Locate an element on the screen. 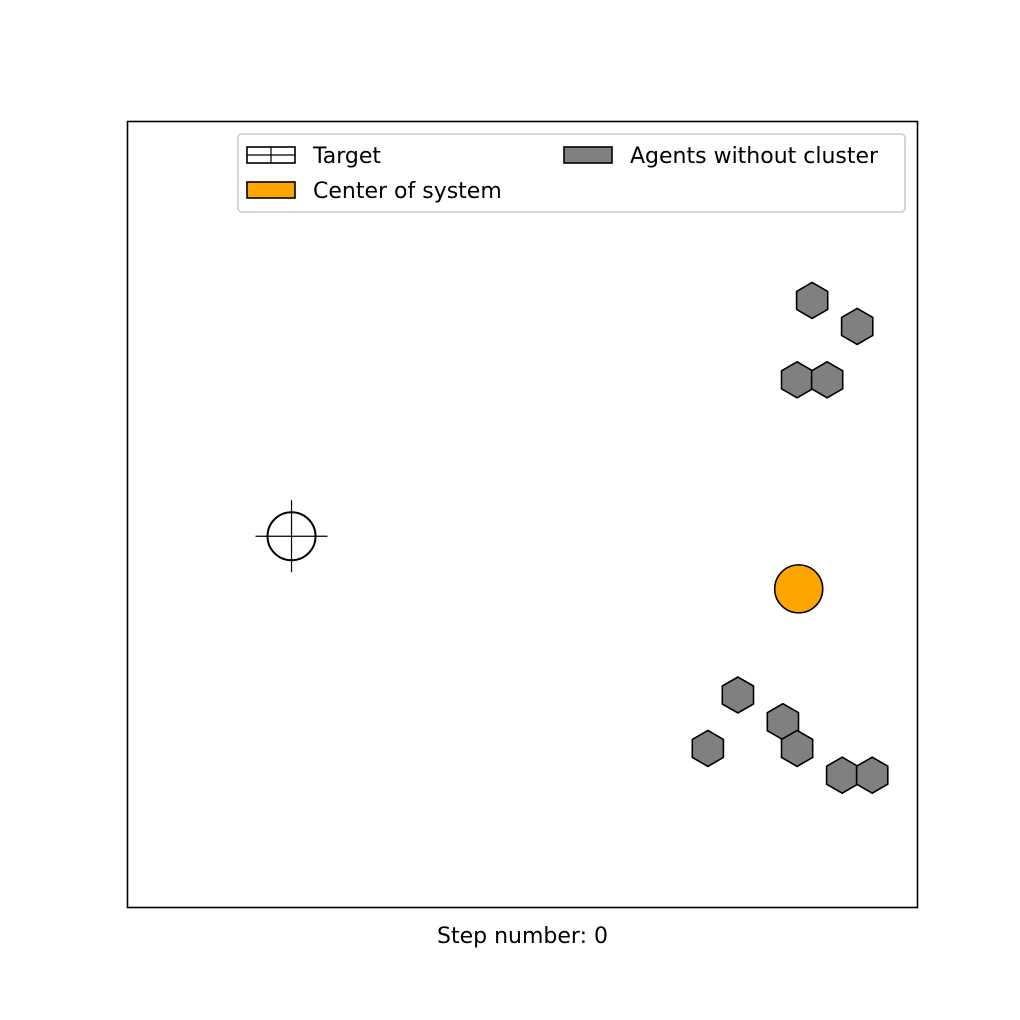 This screenshot has height=1020, width=1020. legend-item: Agents without cluster is located at coordinates (721, 156).